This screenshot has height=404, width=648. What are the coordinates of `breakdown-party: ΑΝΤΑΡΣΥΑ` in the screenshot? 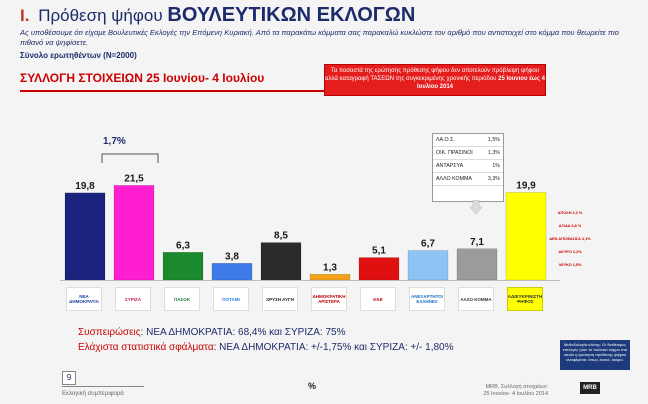 It's located at (450, 166).